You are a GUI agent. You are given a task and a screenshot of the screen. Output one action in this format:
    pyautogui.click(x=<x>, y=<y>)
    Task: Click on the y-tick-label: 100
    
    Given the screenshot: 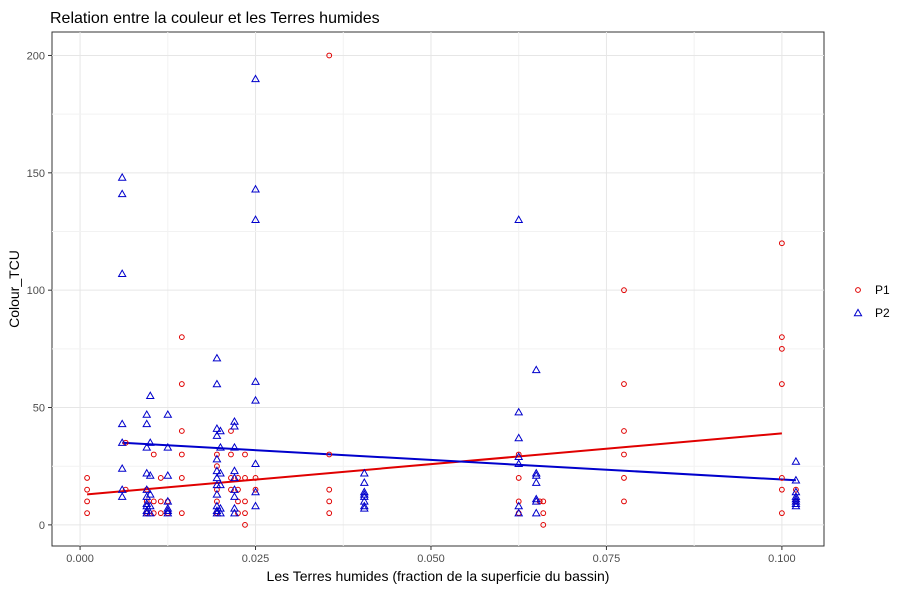 What is the action you would take?
    pyautogui.click(x=36, y=291)
    